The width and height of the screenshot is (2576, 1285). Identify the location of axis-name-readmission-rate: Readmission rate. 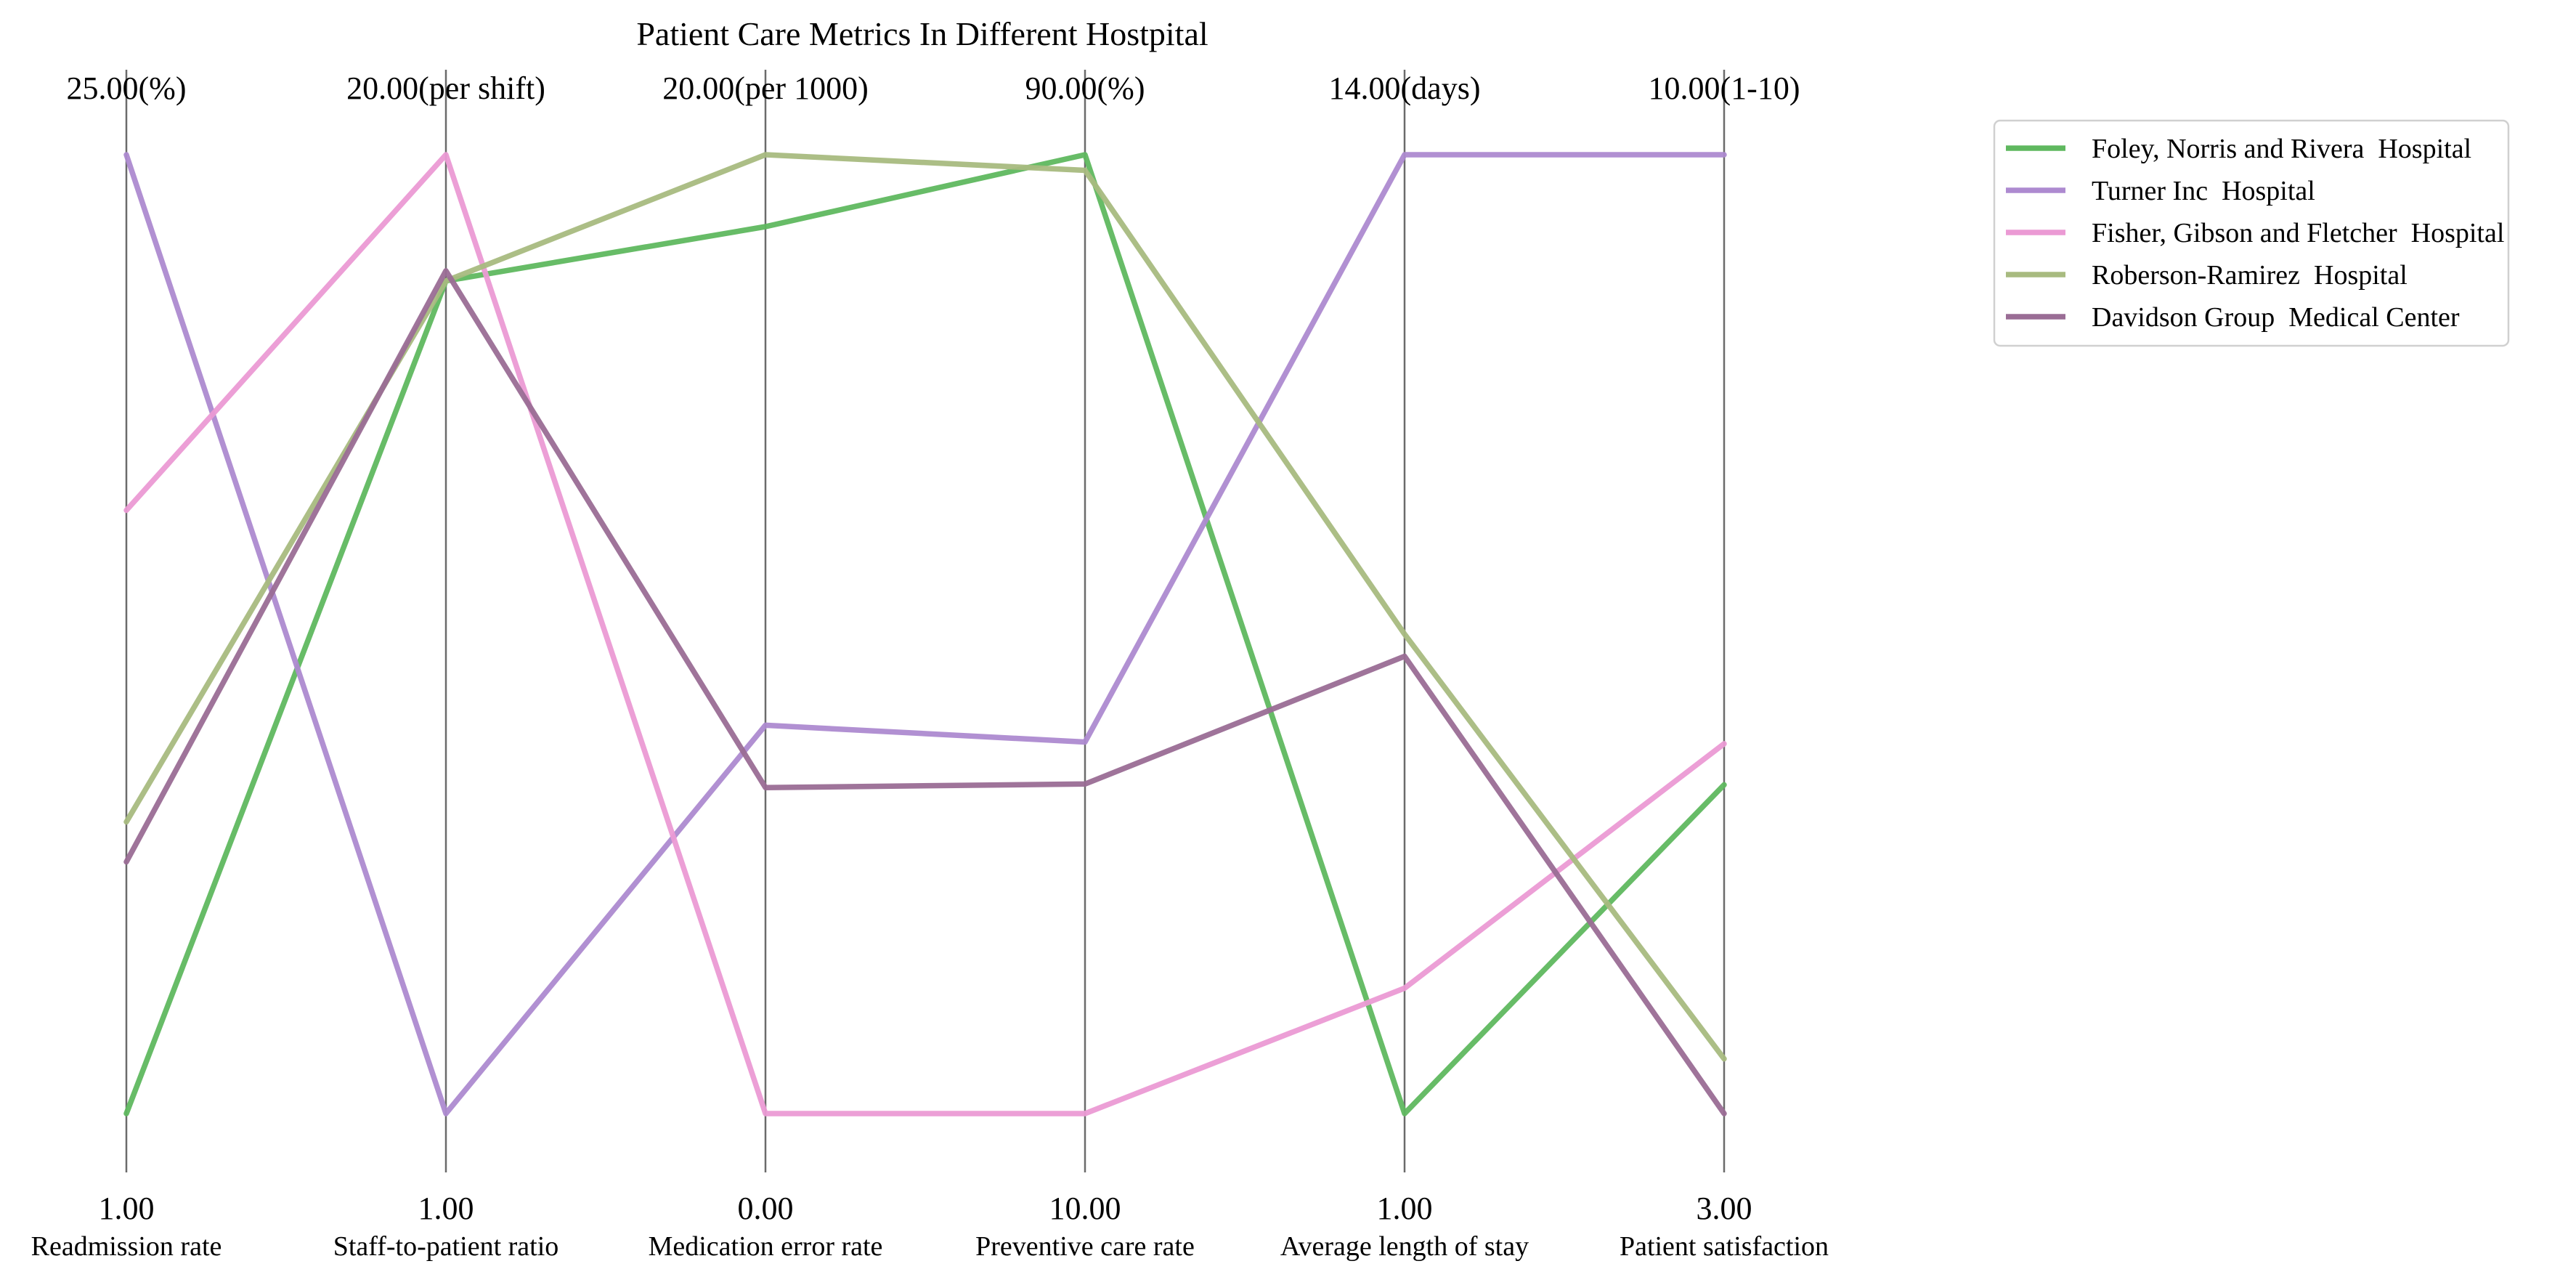
(126, 1246).